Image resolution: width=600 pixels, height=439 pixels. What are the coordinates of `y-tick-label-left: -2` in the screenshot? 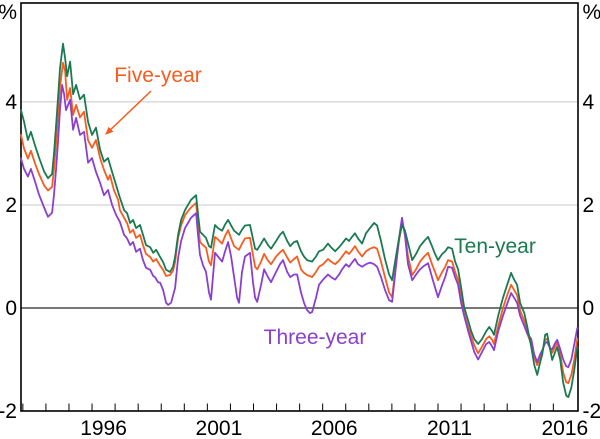 It's located at (8, 411).